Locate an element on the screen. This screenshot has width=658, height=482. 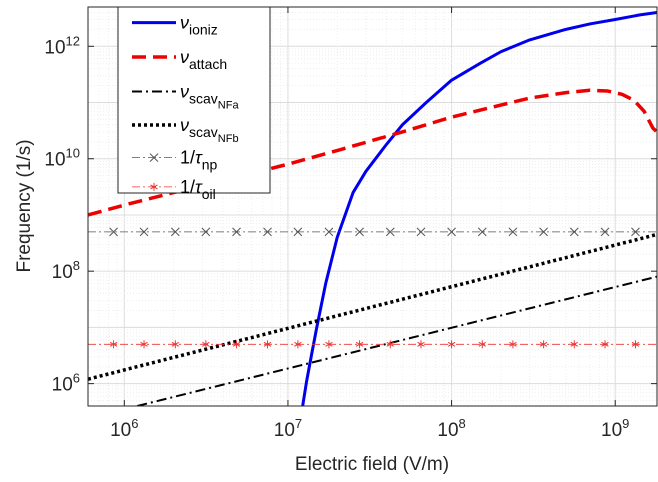
legend-label-3: νscavNFb is located at coordinates (209, 130).